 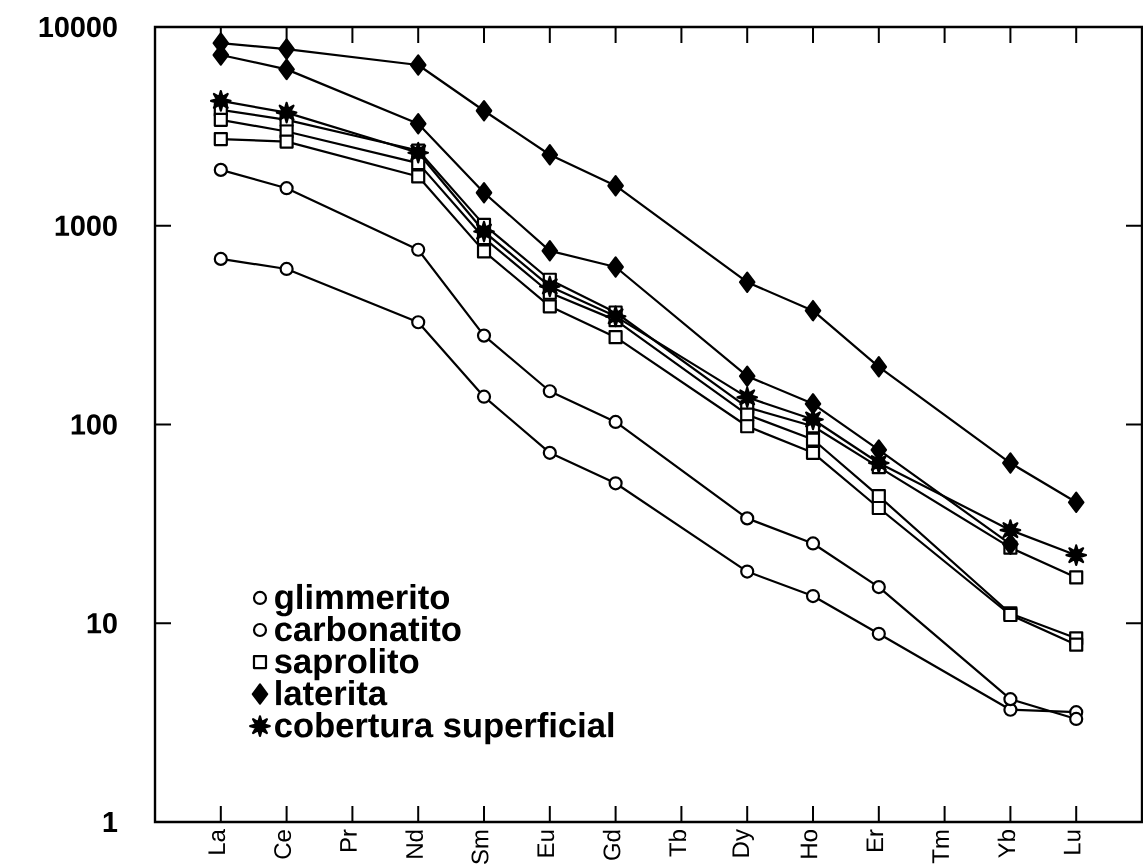 What do you see at coordinates (217, 841) in the screenshot?
I see `x-tick-label: La` at bounding box center [217, 841].